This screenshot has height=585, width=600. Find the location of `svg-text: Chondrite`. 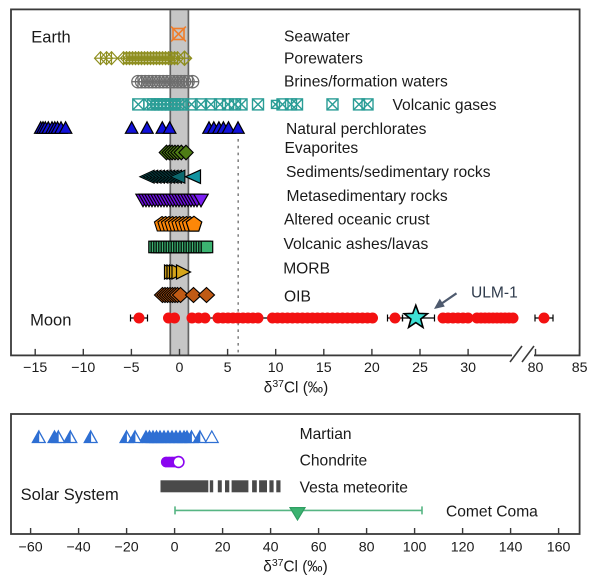

svg-text: Chondrite is located at coordinates (334, 461).